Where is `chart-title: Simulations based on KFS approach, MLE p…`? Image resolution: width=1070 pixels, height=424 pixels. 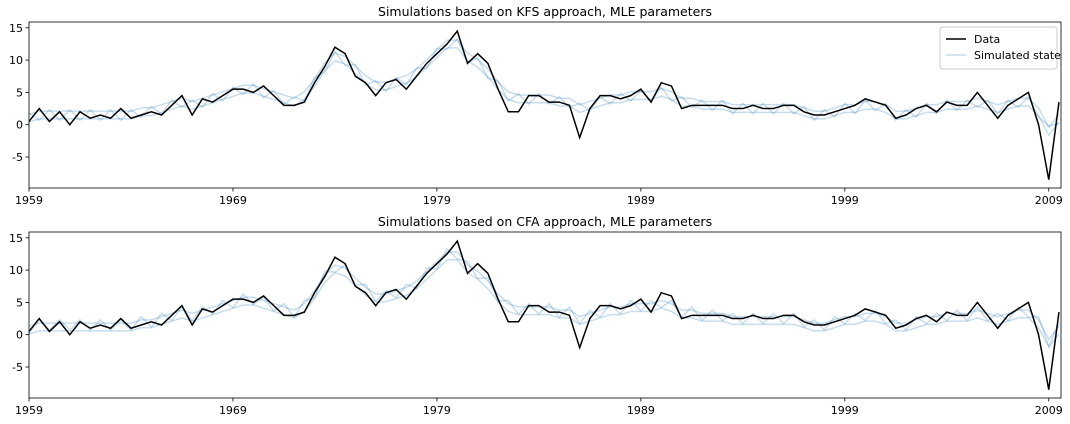 chart-title: Simulations based on KFS approach, MLE p… is located at coordinates (545, 11).